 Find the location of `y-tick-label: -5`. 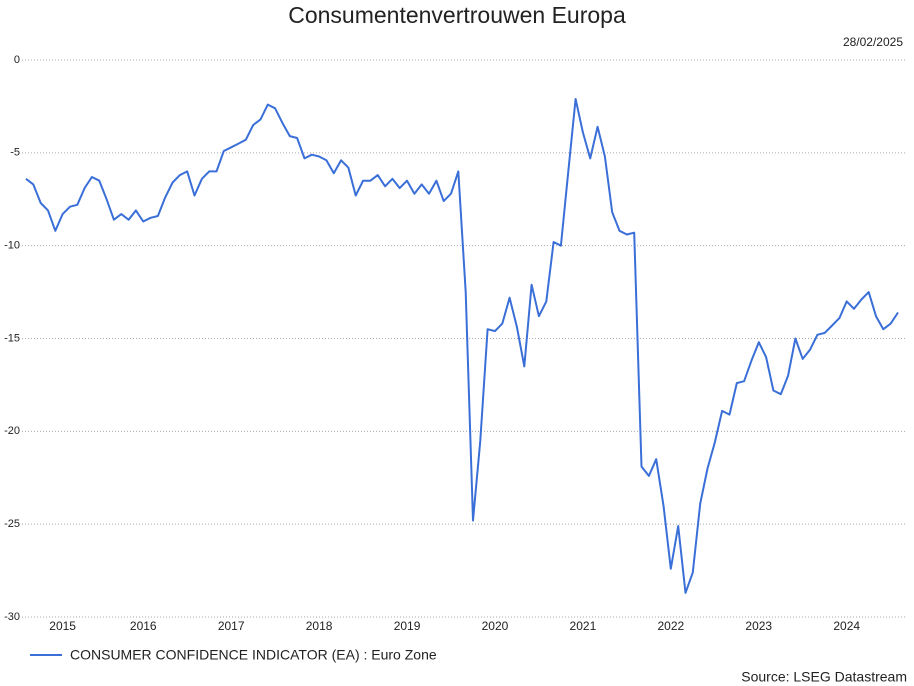

y-tick-label: -5 is located at coordinates (15, 153).